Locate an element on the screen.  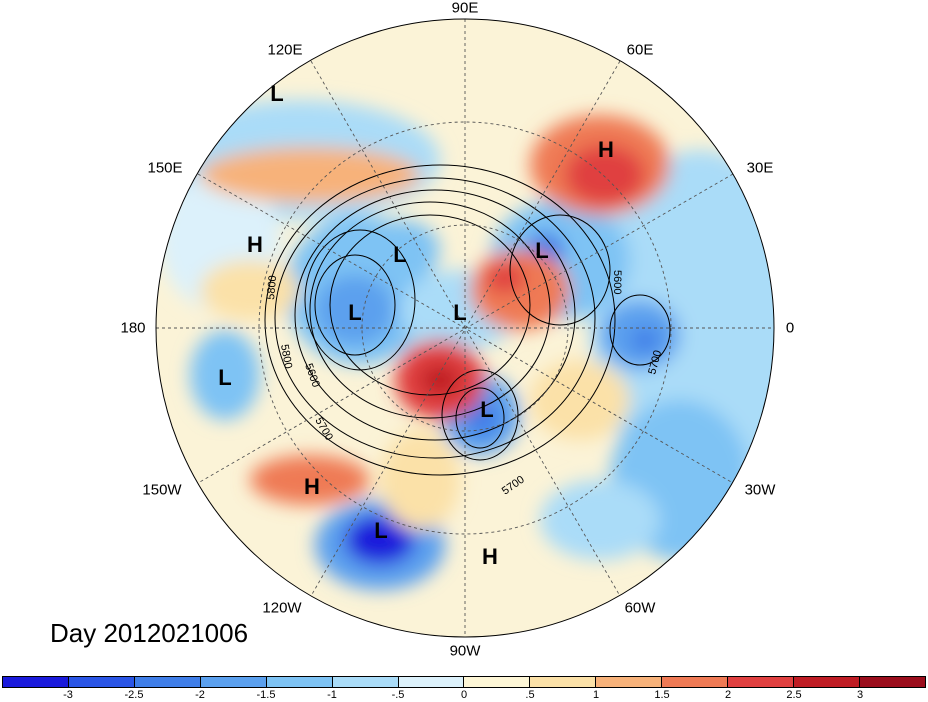
colorbar-tick-label: -1.5 is located at coordinates (266, 695).